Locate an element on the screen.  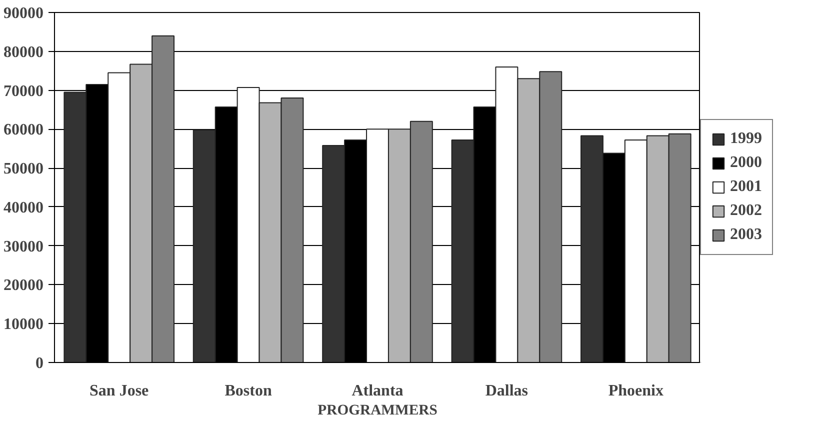
y-tick-label: 70000 is located at coordinates (24, 91).